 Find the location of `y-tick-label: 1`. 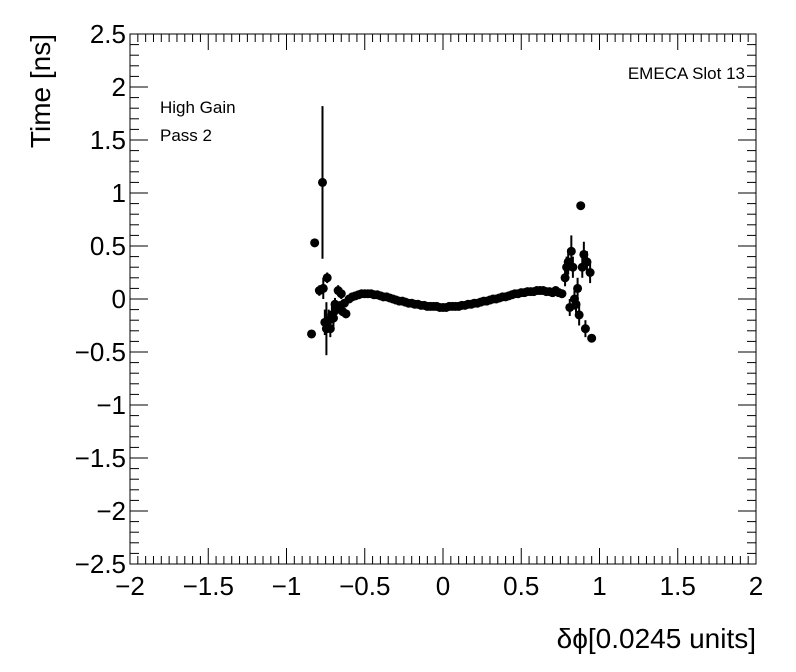

y-tick-label: 1 is located at coordinates (119, 193).